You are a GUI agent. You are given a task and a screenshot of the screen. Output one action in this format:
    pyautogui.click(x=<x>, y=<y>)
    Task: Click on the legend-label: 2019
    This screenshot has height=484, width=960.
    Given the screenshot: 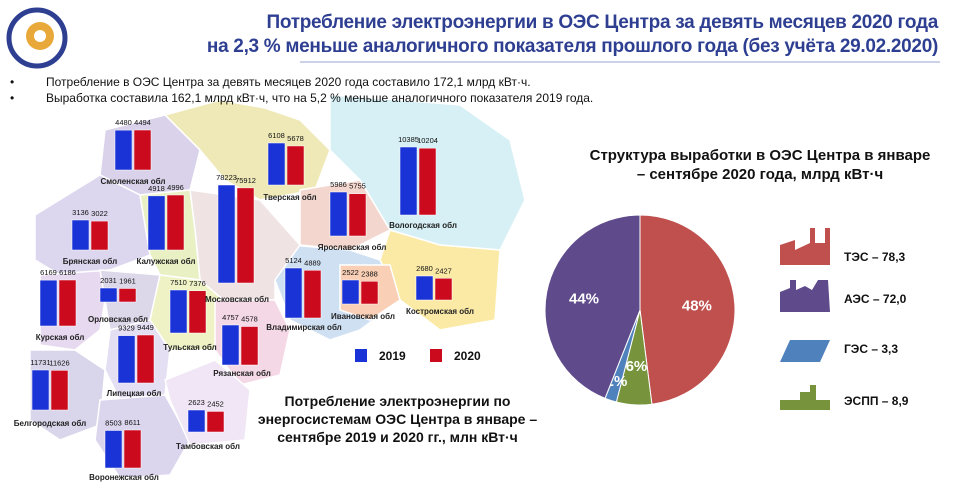 What is the action you would take?
    pyautogui.click(x=392, y=356)
    